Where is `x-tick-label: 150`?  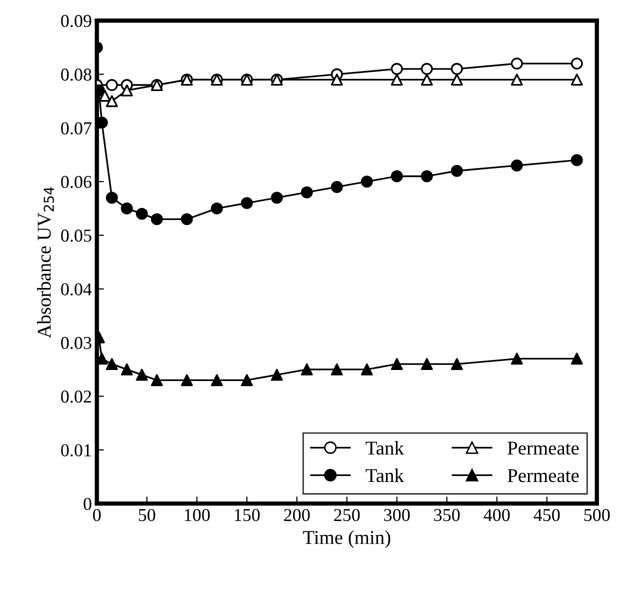 x-tick-label: 150 is located at coordinates (247, 515).